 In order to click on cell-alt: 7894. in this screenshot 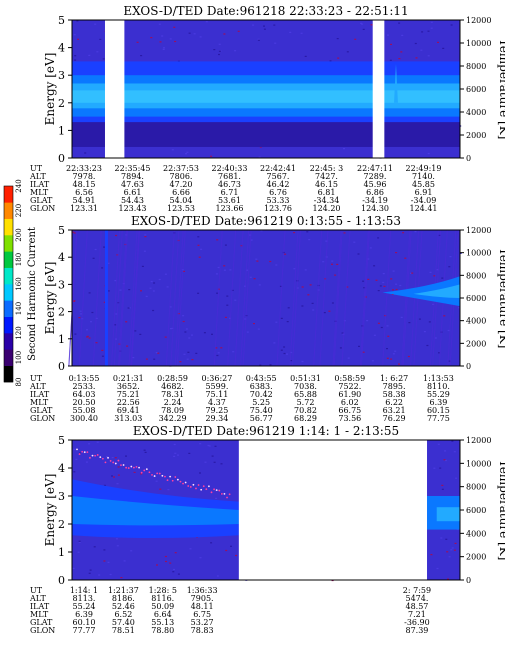, I will do `click(132, 176)`.